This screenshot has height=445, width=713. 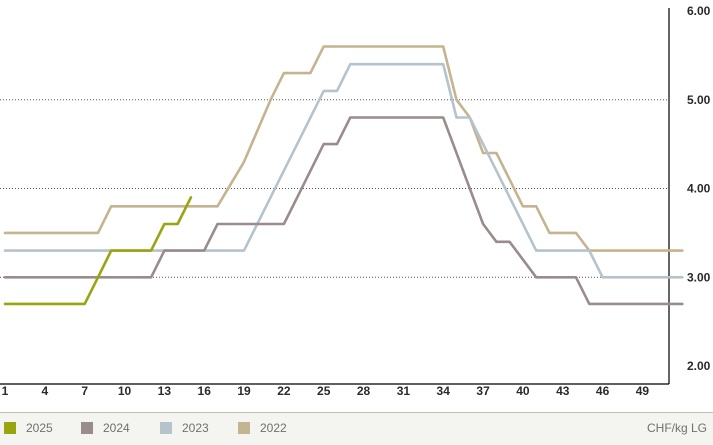 What do you see at coordinates (165, 391) in the screenshot?
I see `x-tick-label: 13` at bounding box center [165, 391].